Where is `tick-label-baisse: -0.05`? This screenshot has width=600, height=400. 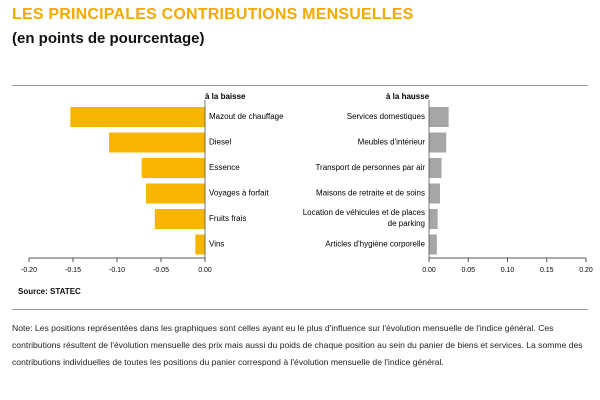 tick-label-baisse: -0.05 is located at coordinates (161, 270).